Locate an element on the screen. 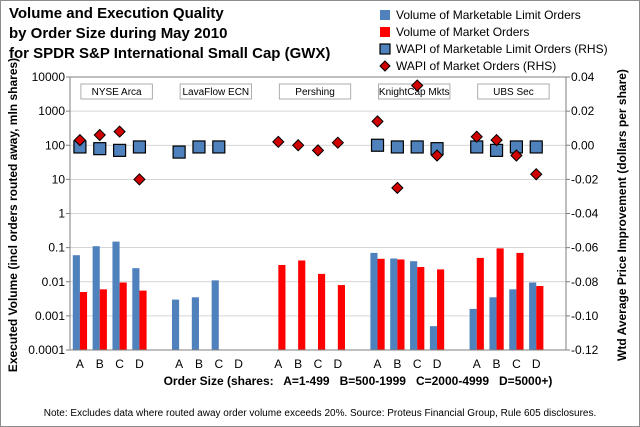 The height and width of the screenshot is (427, 640). chart-title-line-1: Volume and Execution Quality is located at coordinates (116, 13).